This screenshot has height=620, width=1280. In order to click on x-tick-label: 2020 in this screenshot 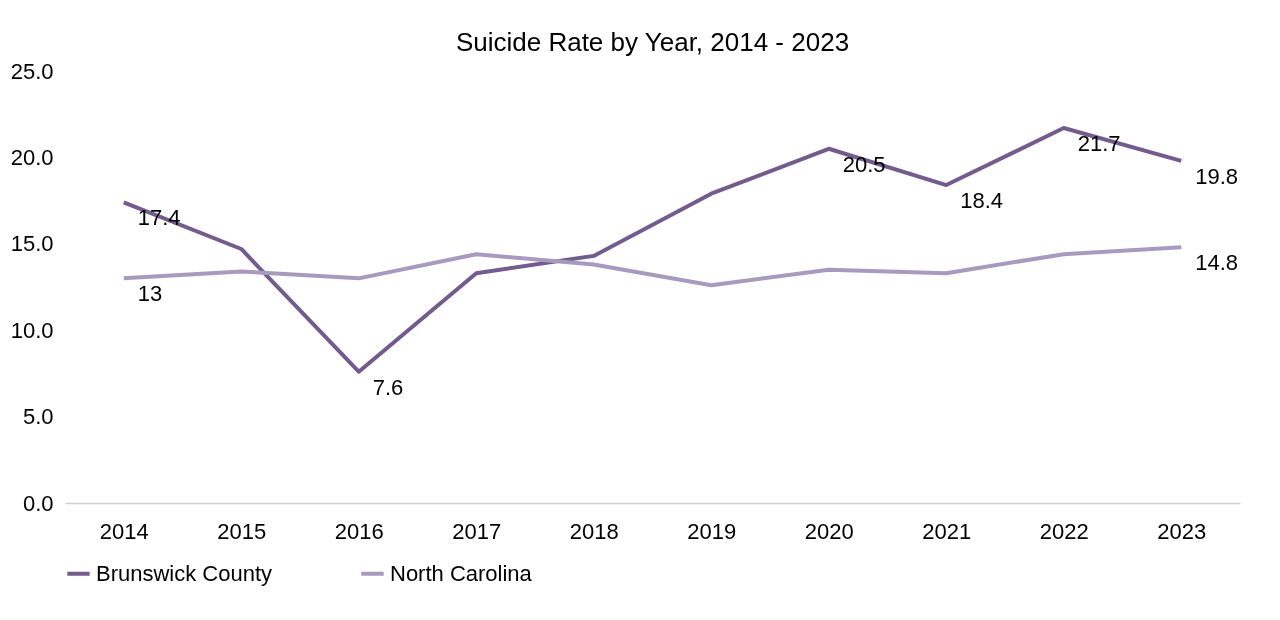, I will do `click(829, 531)`.